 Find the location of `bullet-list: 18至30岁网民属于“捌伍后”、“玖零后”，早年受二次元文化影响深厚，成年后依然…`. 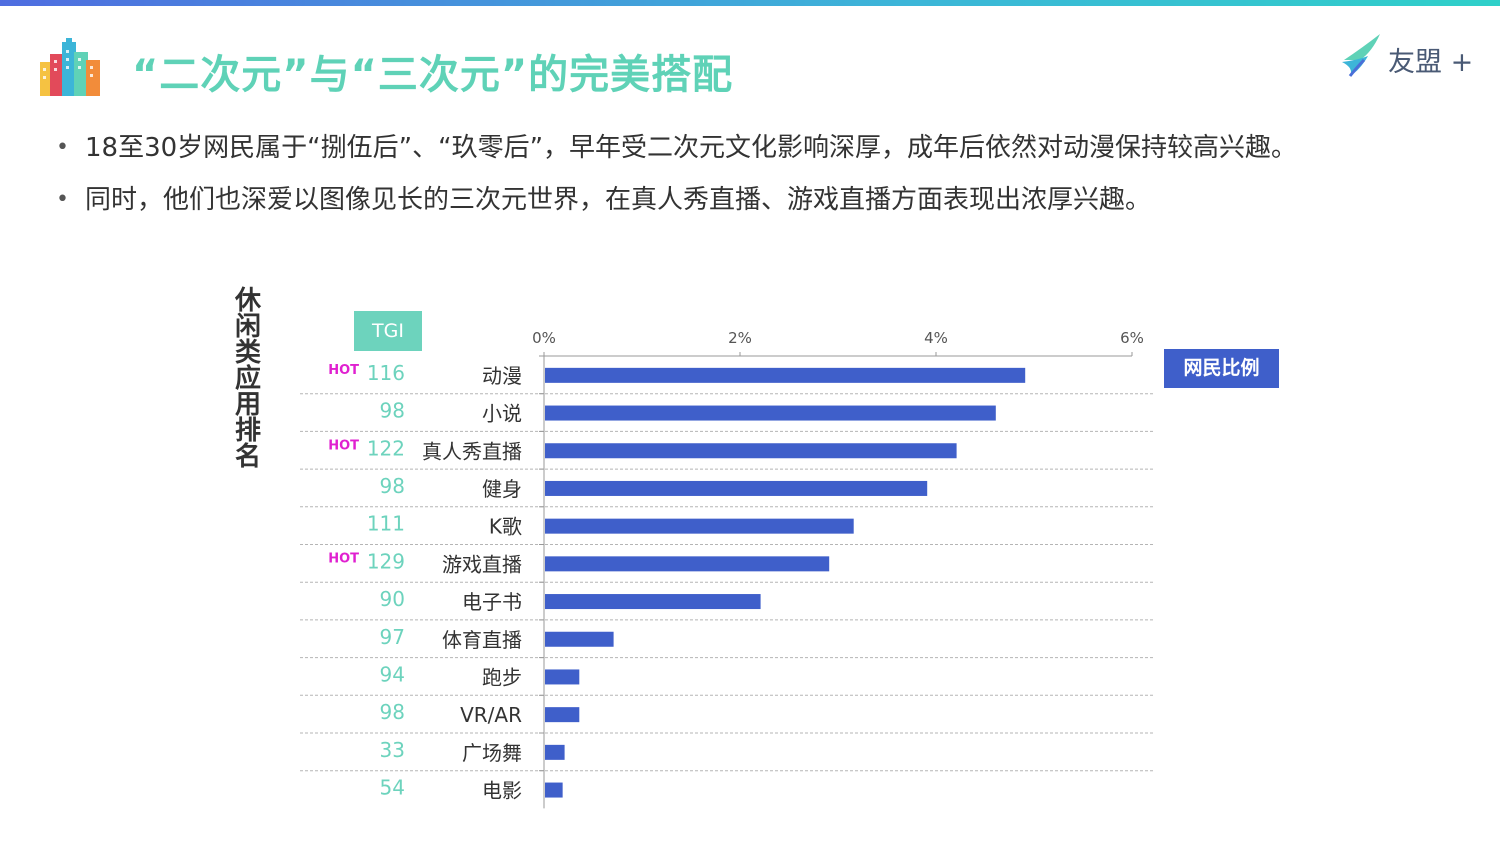

bullet-list: 18至30岁网民属于“捌伍后”、“玖零后”，早年受二次元文化影响深厚，成年后依然… is located at coordinates (736, 174).